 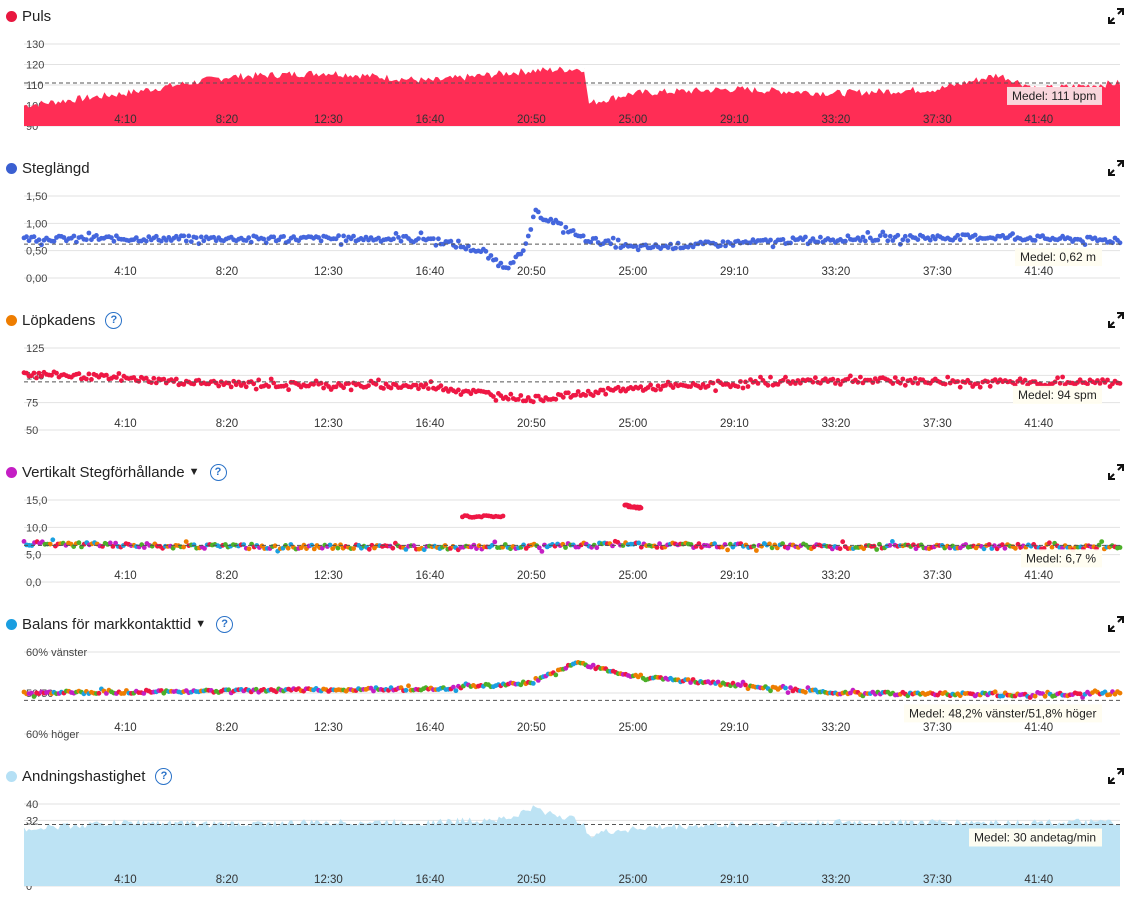 What do you see at coordinates (36, 252) in the screenshot?
I see `y-tick-label: 0,50` at bounding box center [36, 252].